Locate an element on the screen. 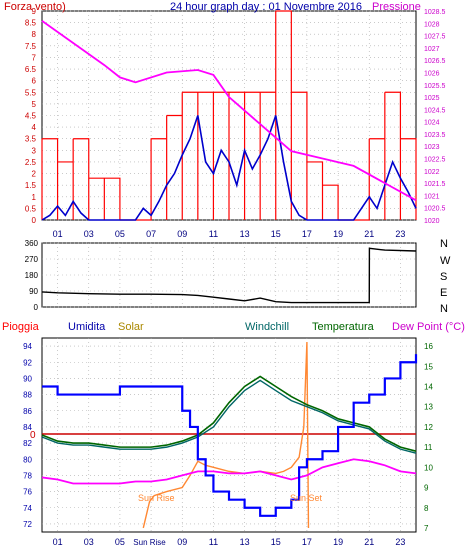 This screenshot has width=466, height=560. mid-left-tick-label: 360 is located at coordinates (32, 243).